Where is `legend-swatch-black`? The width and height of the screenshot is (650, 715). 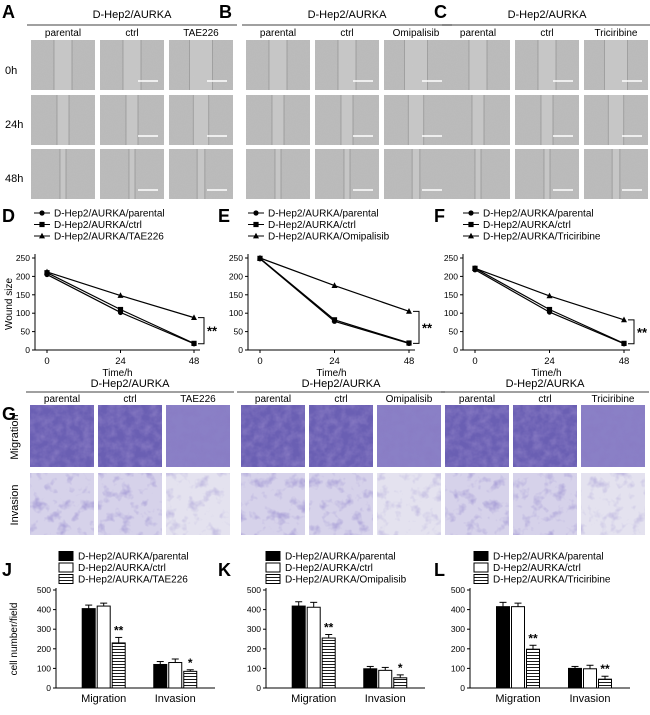
legend-swatch-black is located at coordinates (273, 556).